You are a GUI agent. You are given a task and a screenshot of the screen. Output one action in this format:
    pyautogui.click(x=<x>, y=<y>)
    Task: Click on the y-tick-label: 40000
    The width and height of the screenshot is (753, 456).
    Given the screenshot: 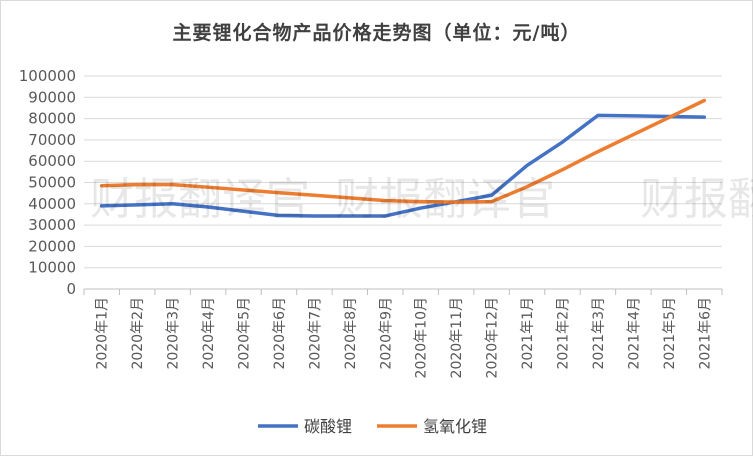 What is the action you would take?
    pyautogui.click(x=52, y=204)
    